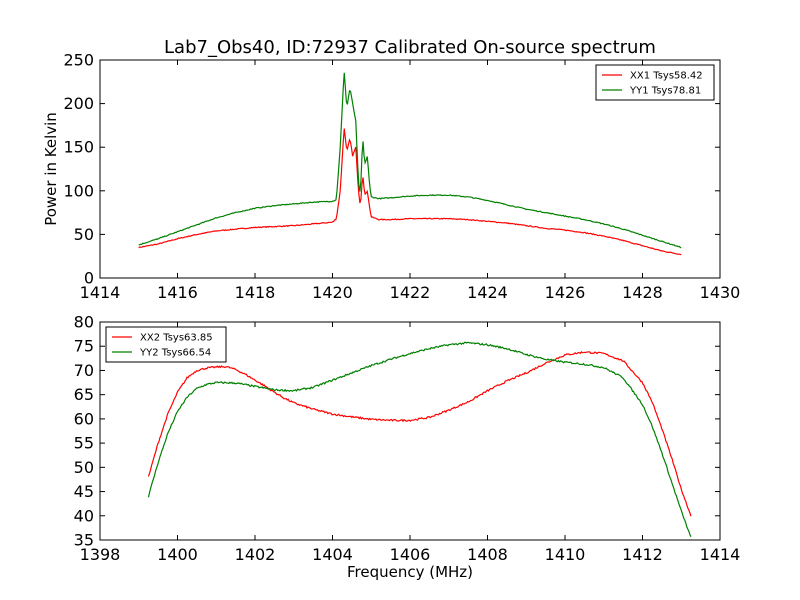  What do you see at coordinates (177, 292) in the screenshot?
I see `x-tick-label: 1416` at bounding box center [177, 292].